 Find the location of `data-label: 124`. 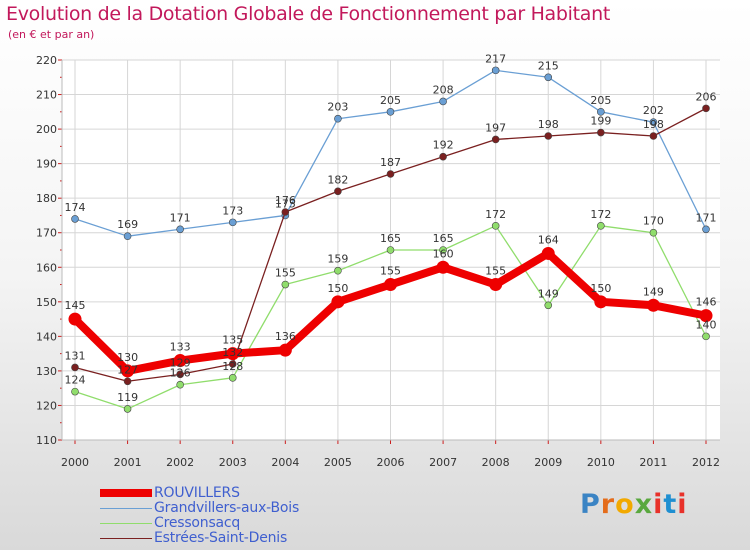

data-label: 124 is located at coordinates (75, 380).